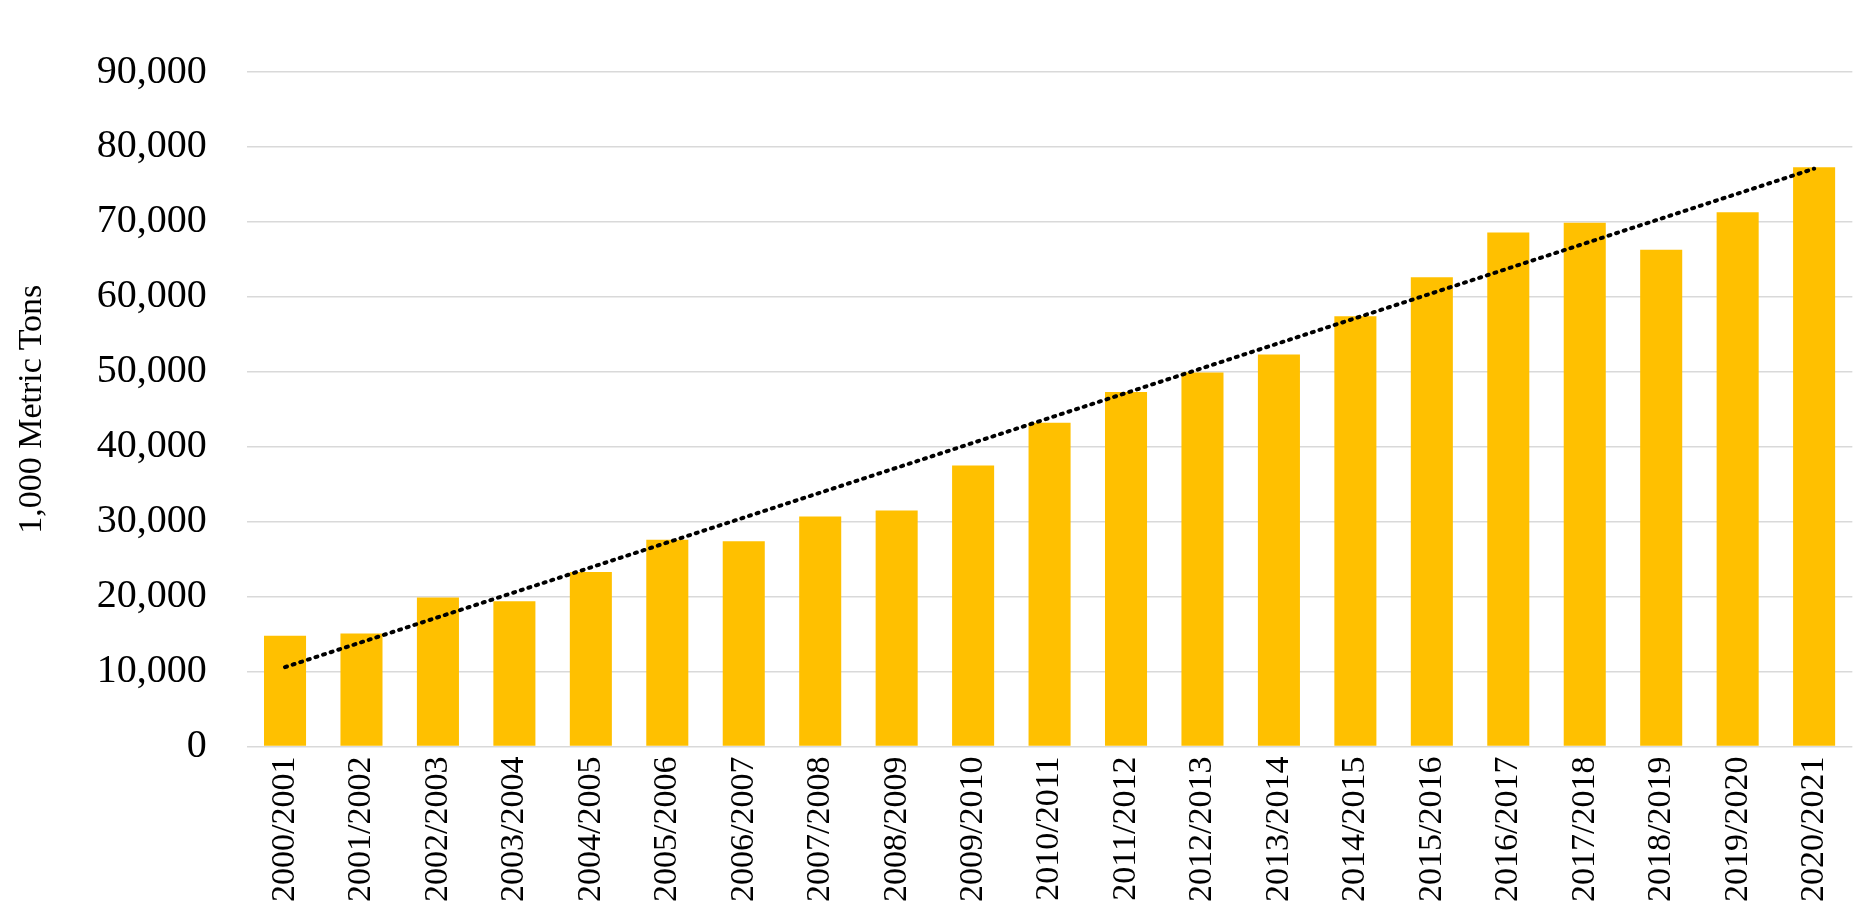 The width and height of the screenshot is (1873, 920). What do you see at coordinates (435, 829) in the screenshot?
I see `x-tick-label: 2002/2003` at bounding box center [435, 829].